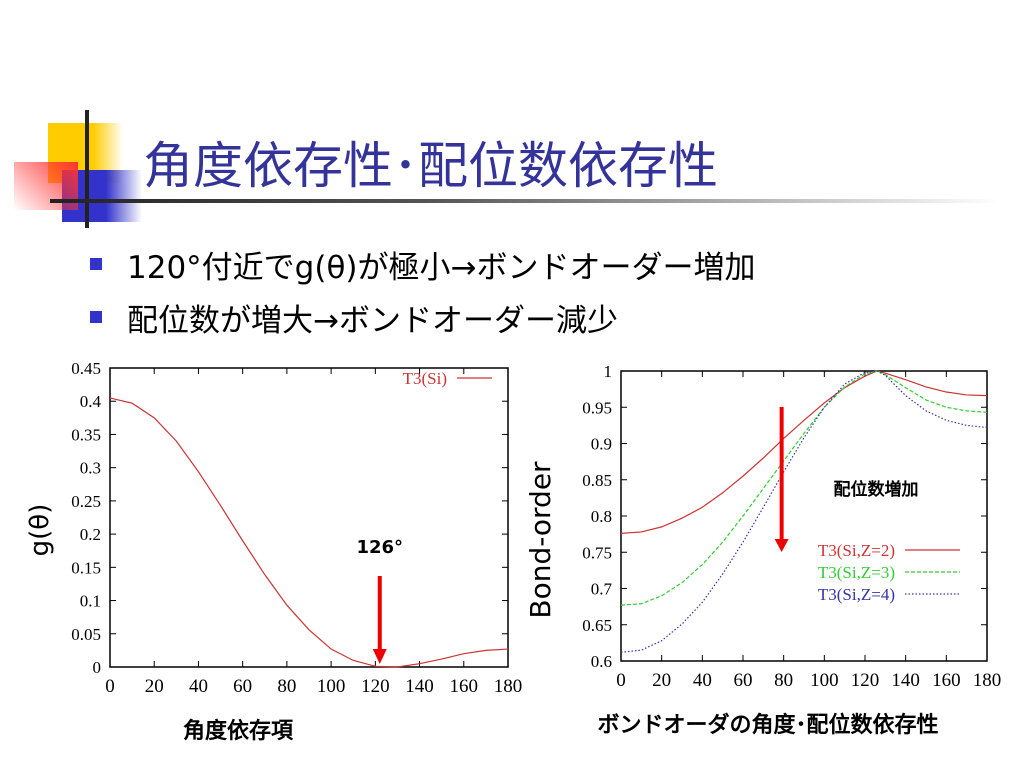 The image size is (1024, 768). Describe the element at coordinates (597, 480) in the screenshot. I see `y-tick-label: 0.85` at that location.